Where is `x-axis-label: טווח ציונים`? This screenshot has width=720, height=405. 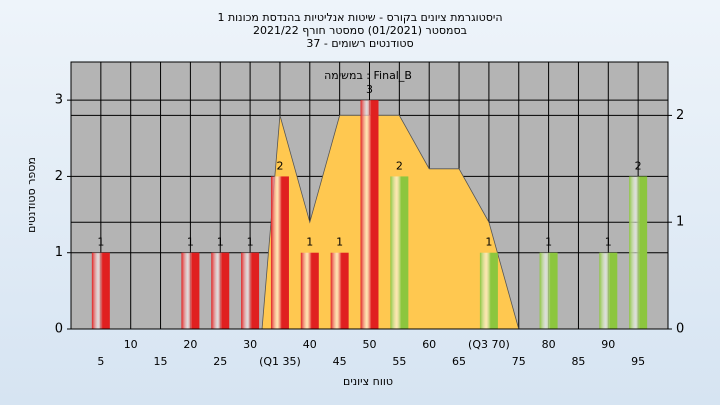
x-axis-label: טווח ציונים is located at coordinates (368, 381).